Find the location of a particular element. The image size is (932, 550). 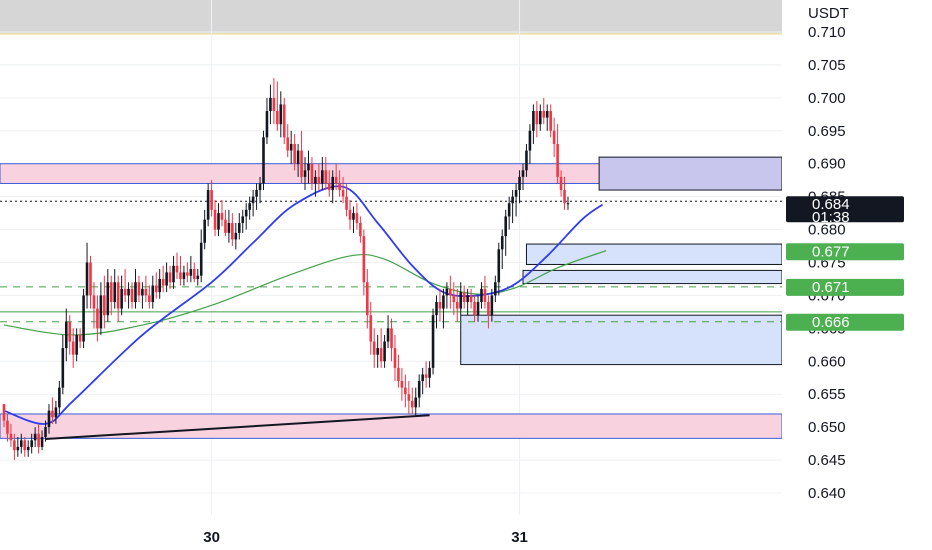

price-tick-label: 0.655 is located at coordinates (827, 394).